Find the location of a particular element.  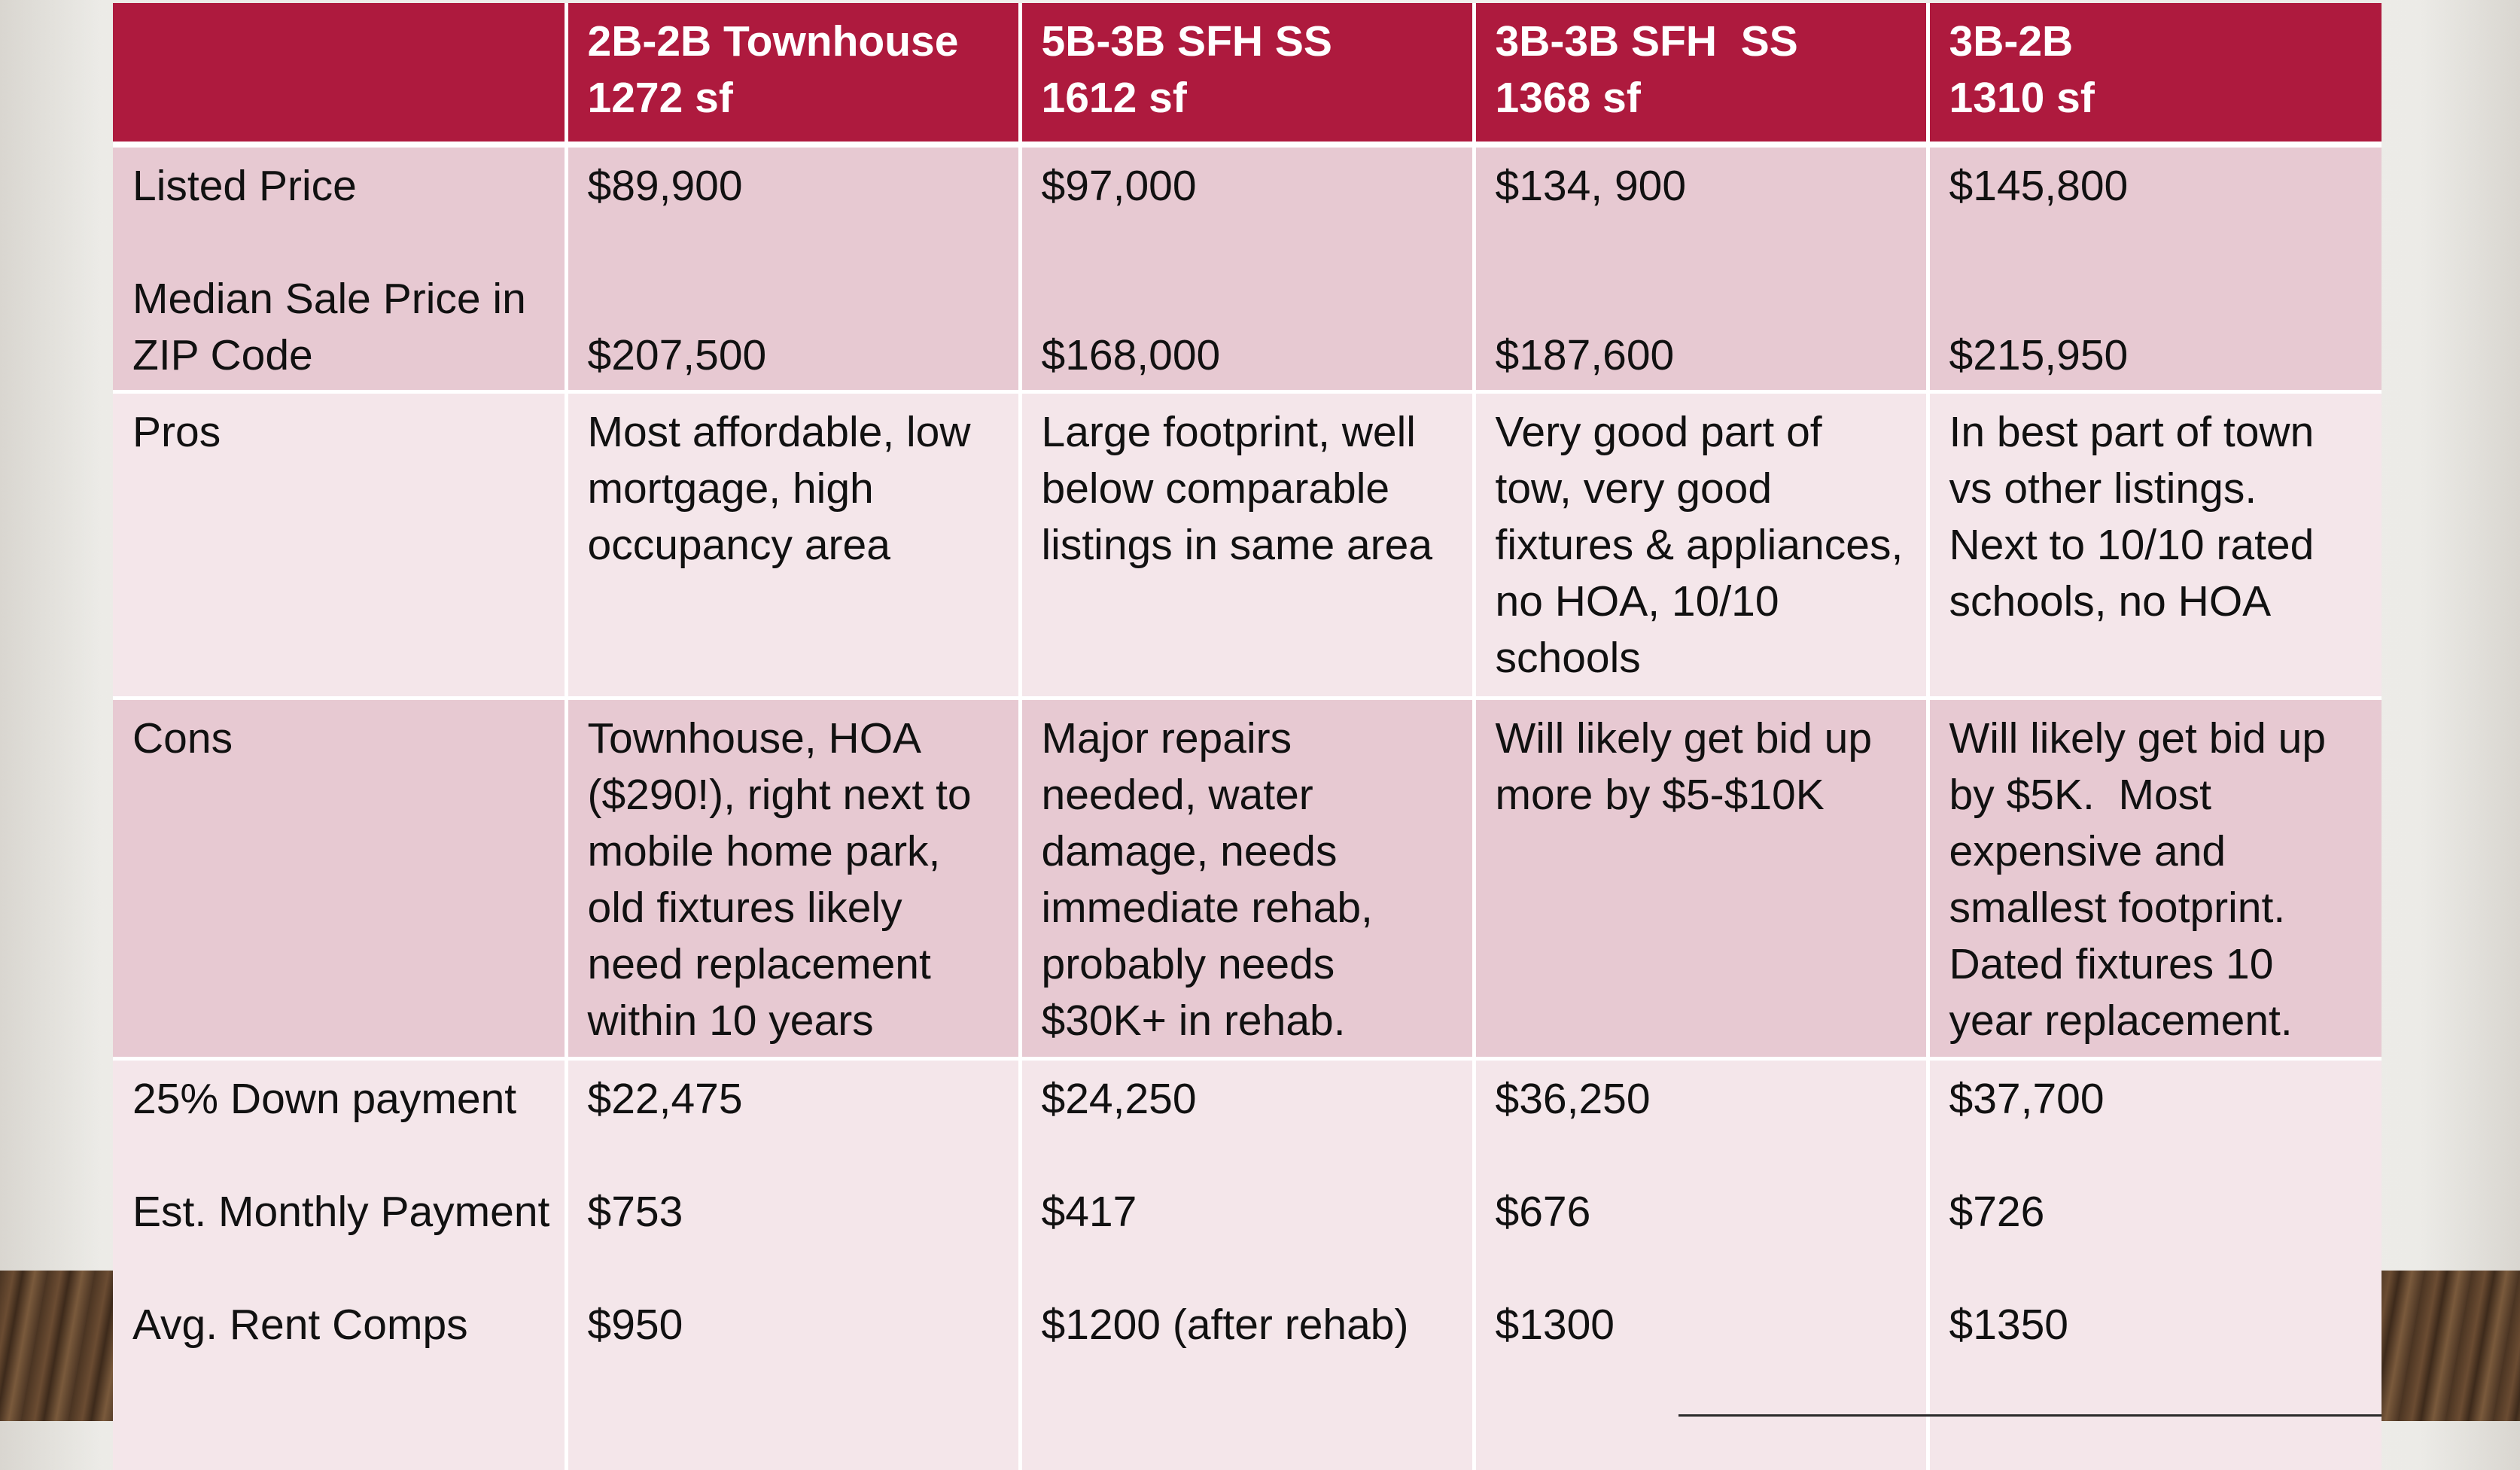

cell-financials-property-2: $24,250 $417 $1200 (after rehab) is located at coordinates (1247, 1264).